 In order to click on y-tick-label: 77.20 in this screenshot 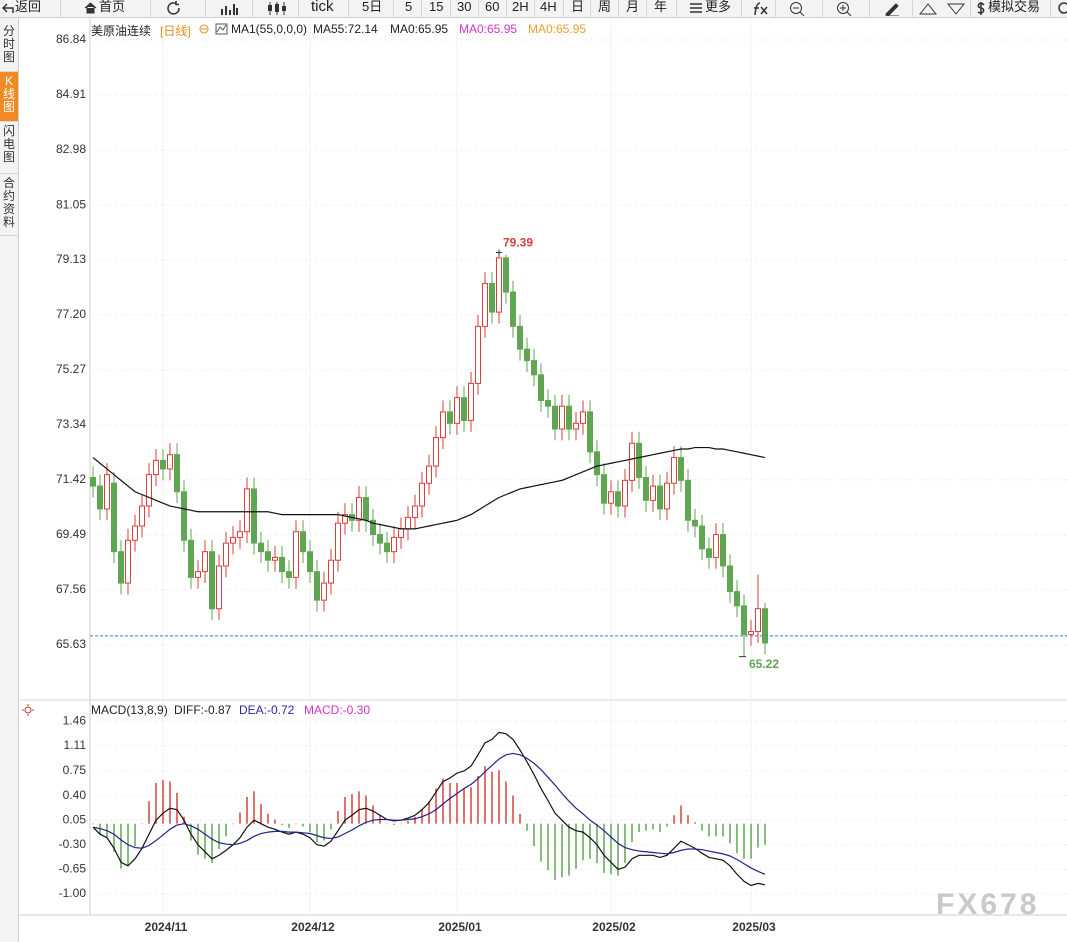, I will do `click(71, 314)`.